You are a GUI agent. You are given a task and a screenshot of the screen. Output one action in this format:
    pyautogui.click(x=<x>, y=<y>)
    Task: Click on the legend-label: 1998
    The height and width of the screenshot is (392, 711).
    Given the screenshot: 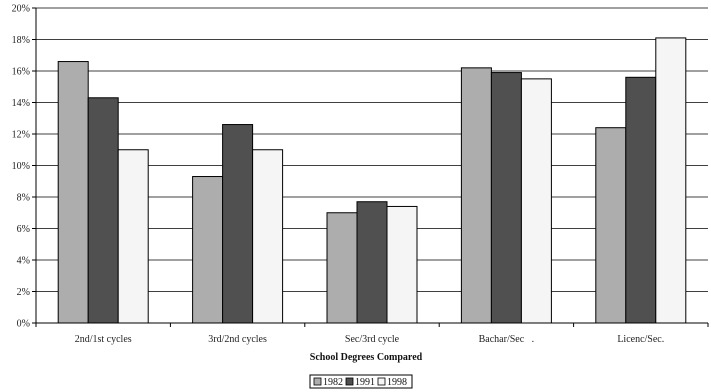 What is the action you would take?
    pyautogui.click(x=397, y=382)
    